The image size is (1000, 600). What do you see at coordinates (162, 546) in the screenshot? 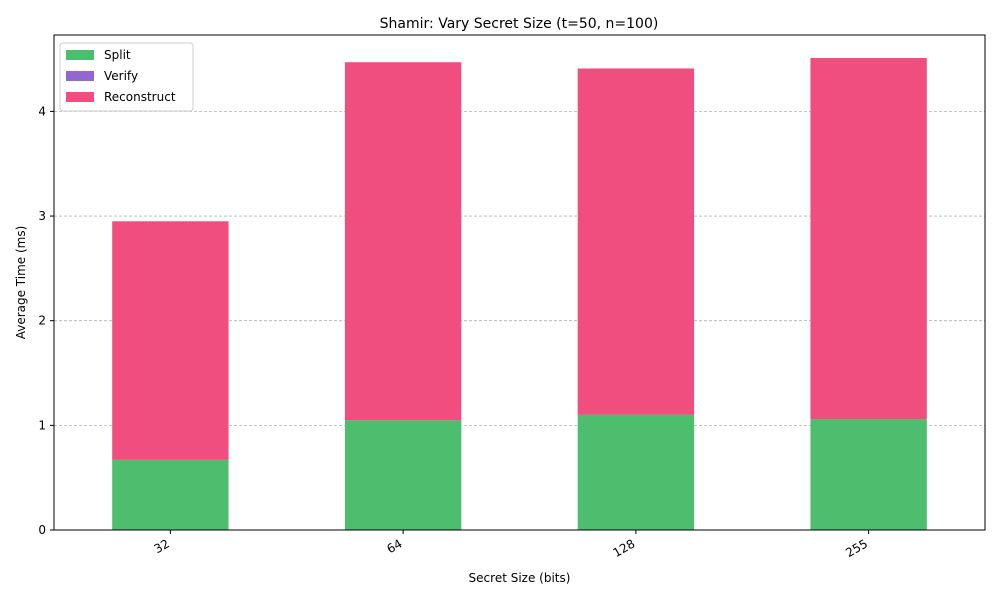
I see `x-tick-label-32: 32` at bounding box center [162, 546].